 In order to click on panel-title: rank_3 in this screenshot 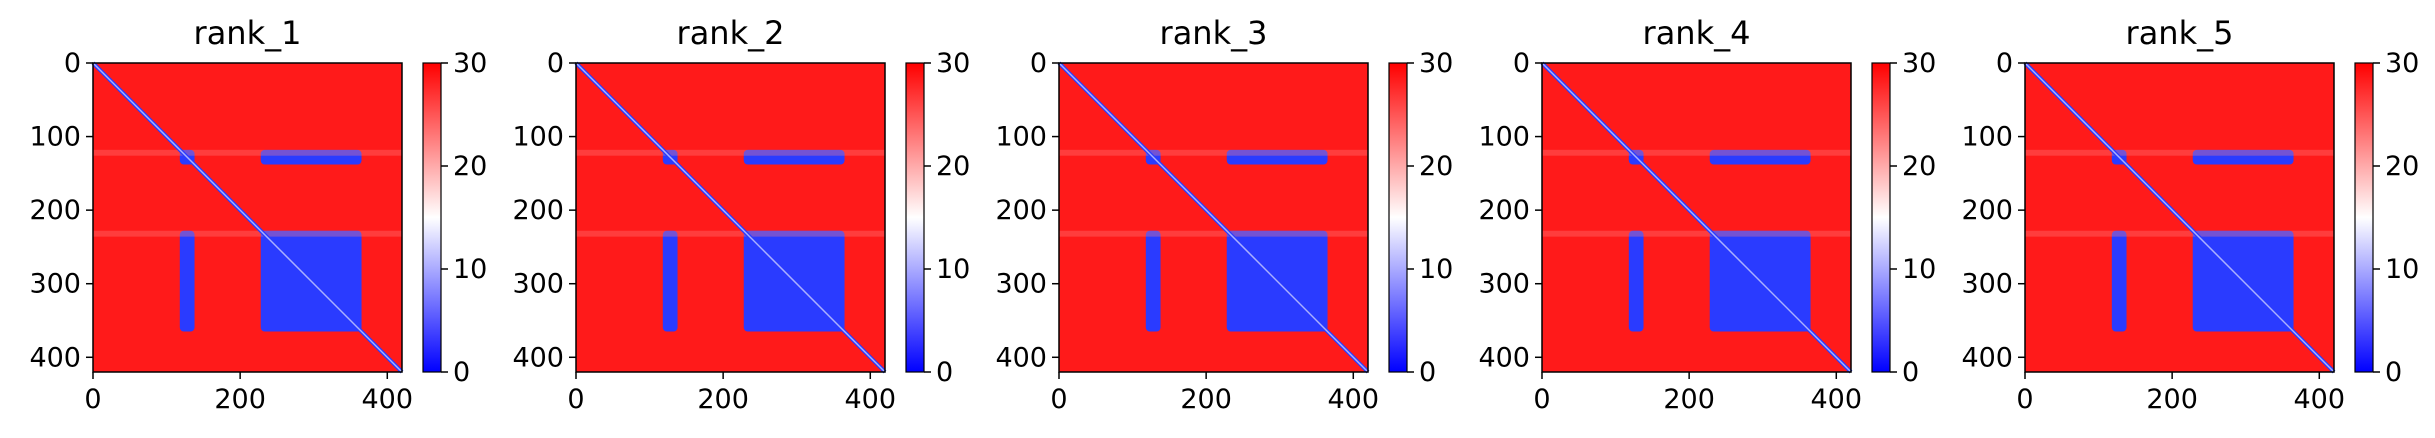, I will do `click(1214, 33)`.